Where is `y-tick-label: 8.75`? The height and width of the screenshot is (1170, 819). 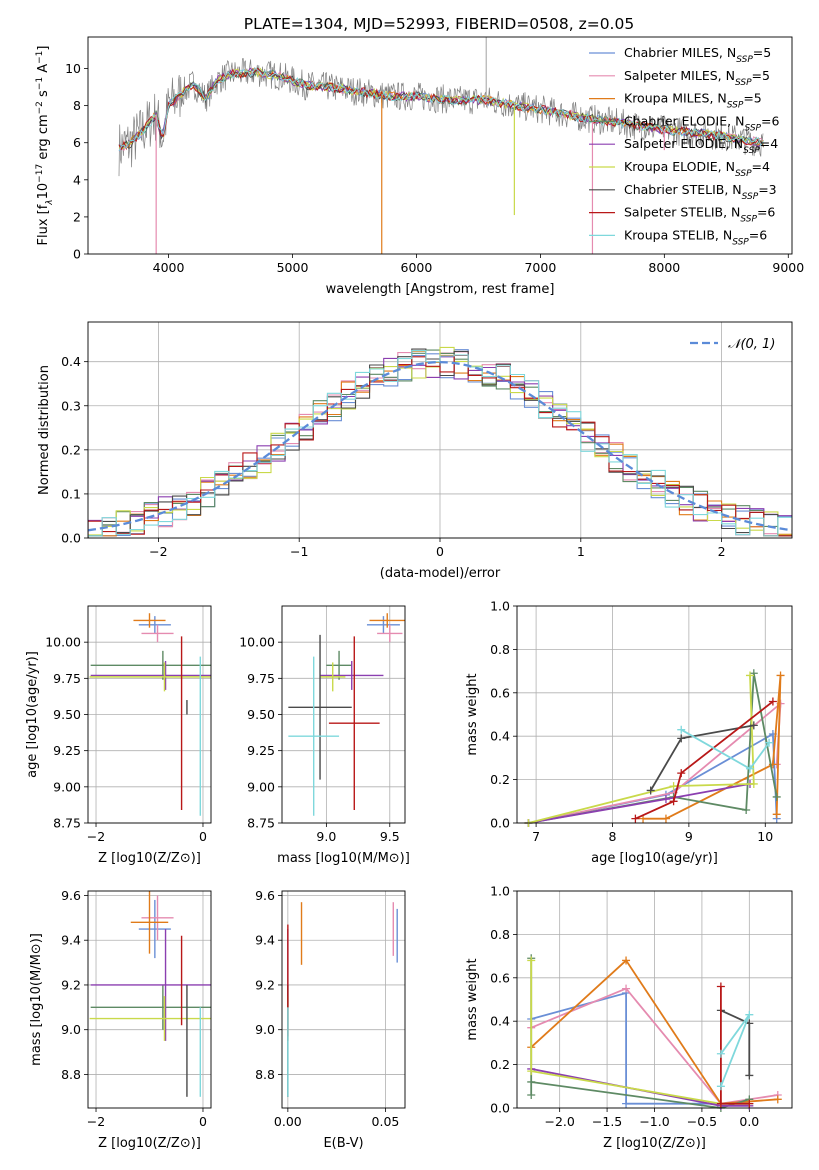 y-tick-label: 8.75 is located at coordinates (261, 823).